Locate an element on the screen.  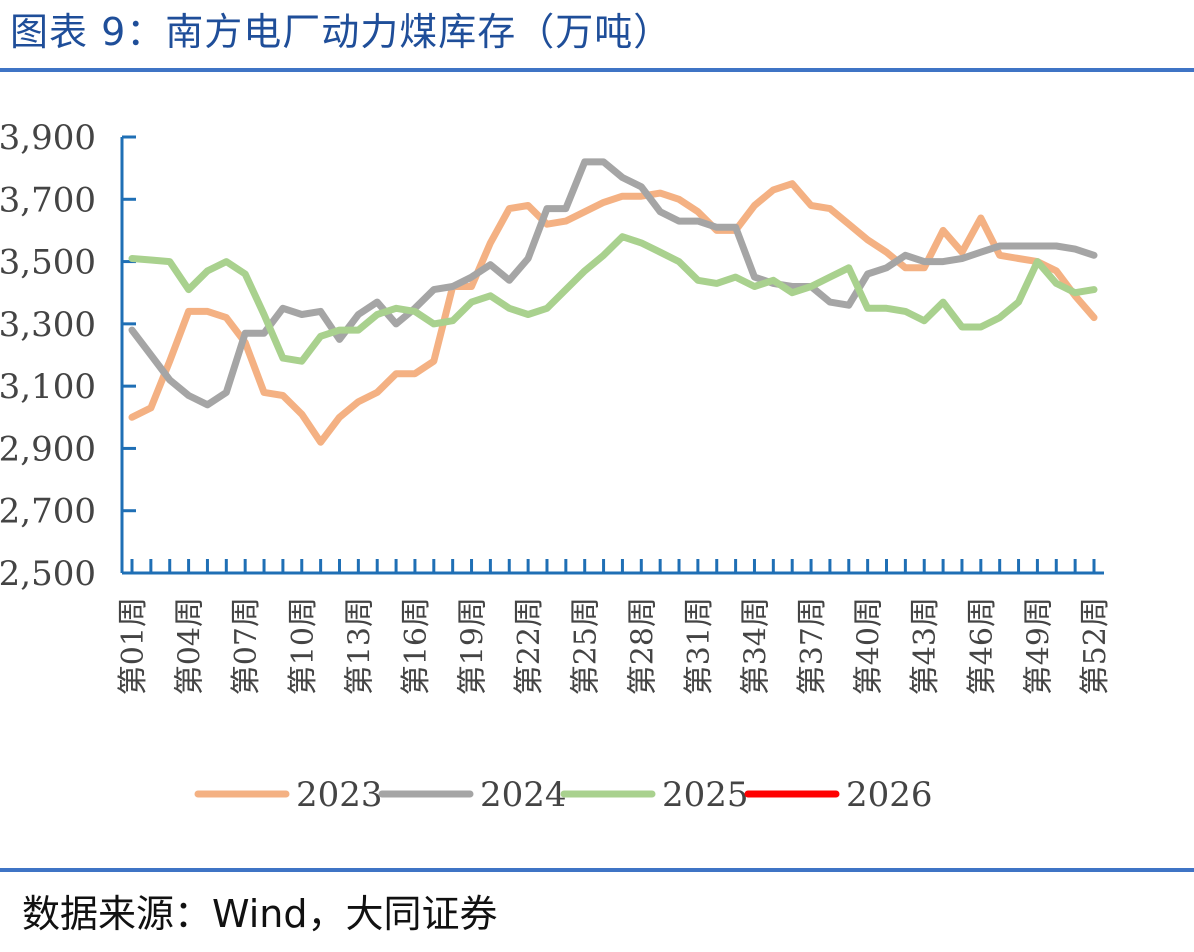
y-tick-label: 3,300 is located at coordinates (48, 325).